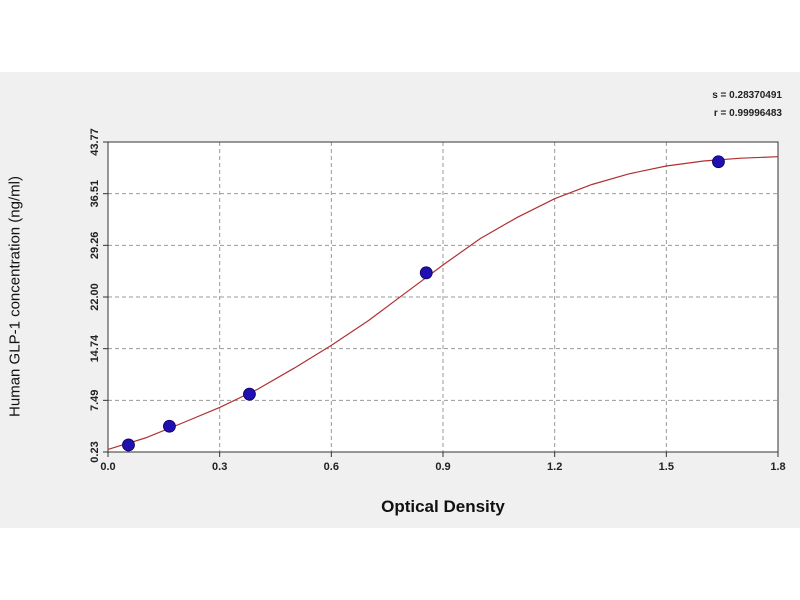 The image size is (800, 600). I want to click on y-tick-label: 0.23, so click(95, 451).